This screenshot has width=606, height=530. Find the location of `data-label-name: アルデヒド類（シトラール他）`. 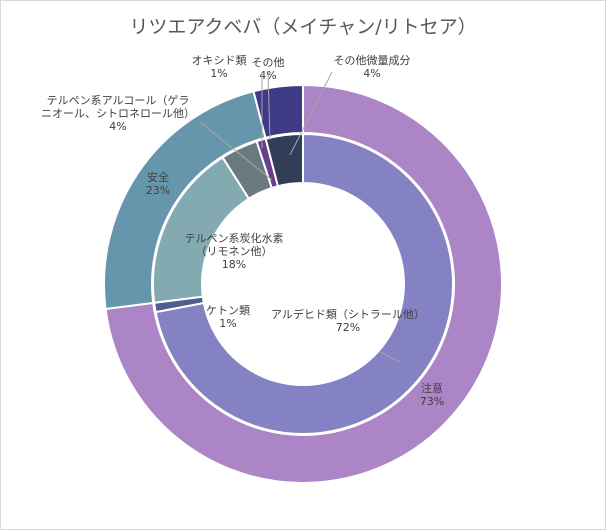

data-label-name: アルデヒド類（シトラール他） is located at coordinates (348, 314).